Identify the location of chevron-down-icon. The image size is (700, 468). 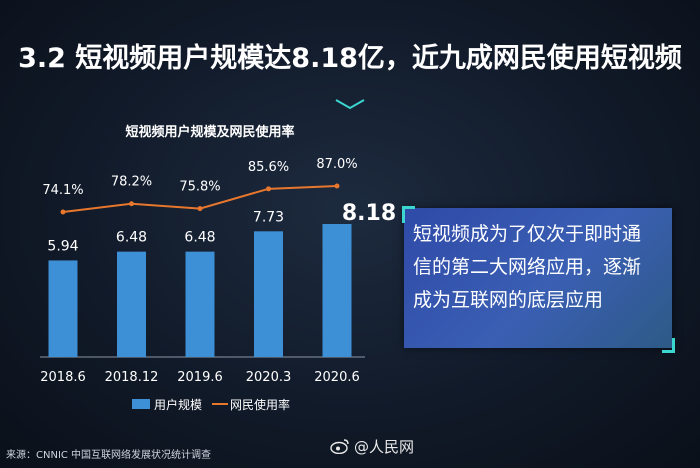
(350, 104).